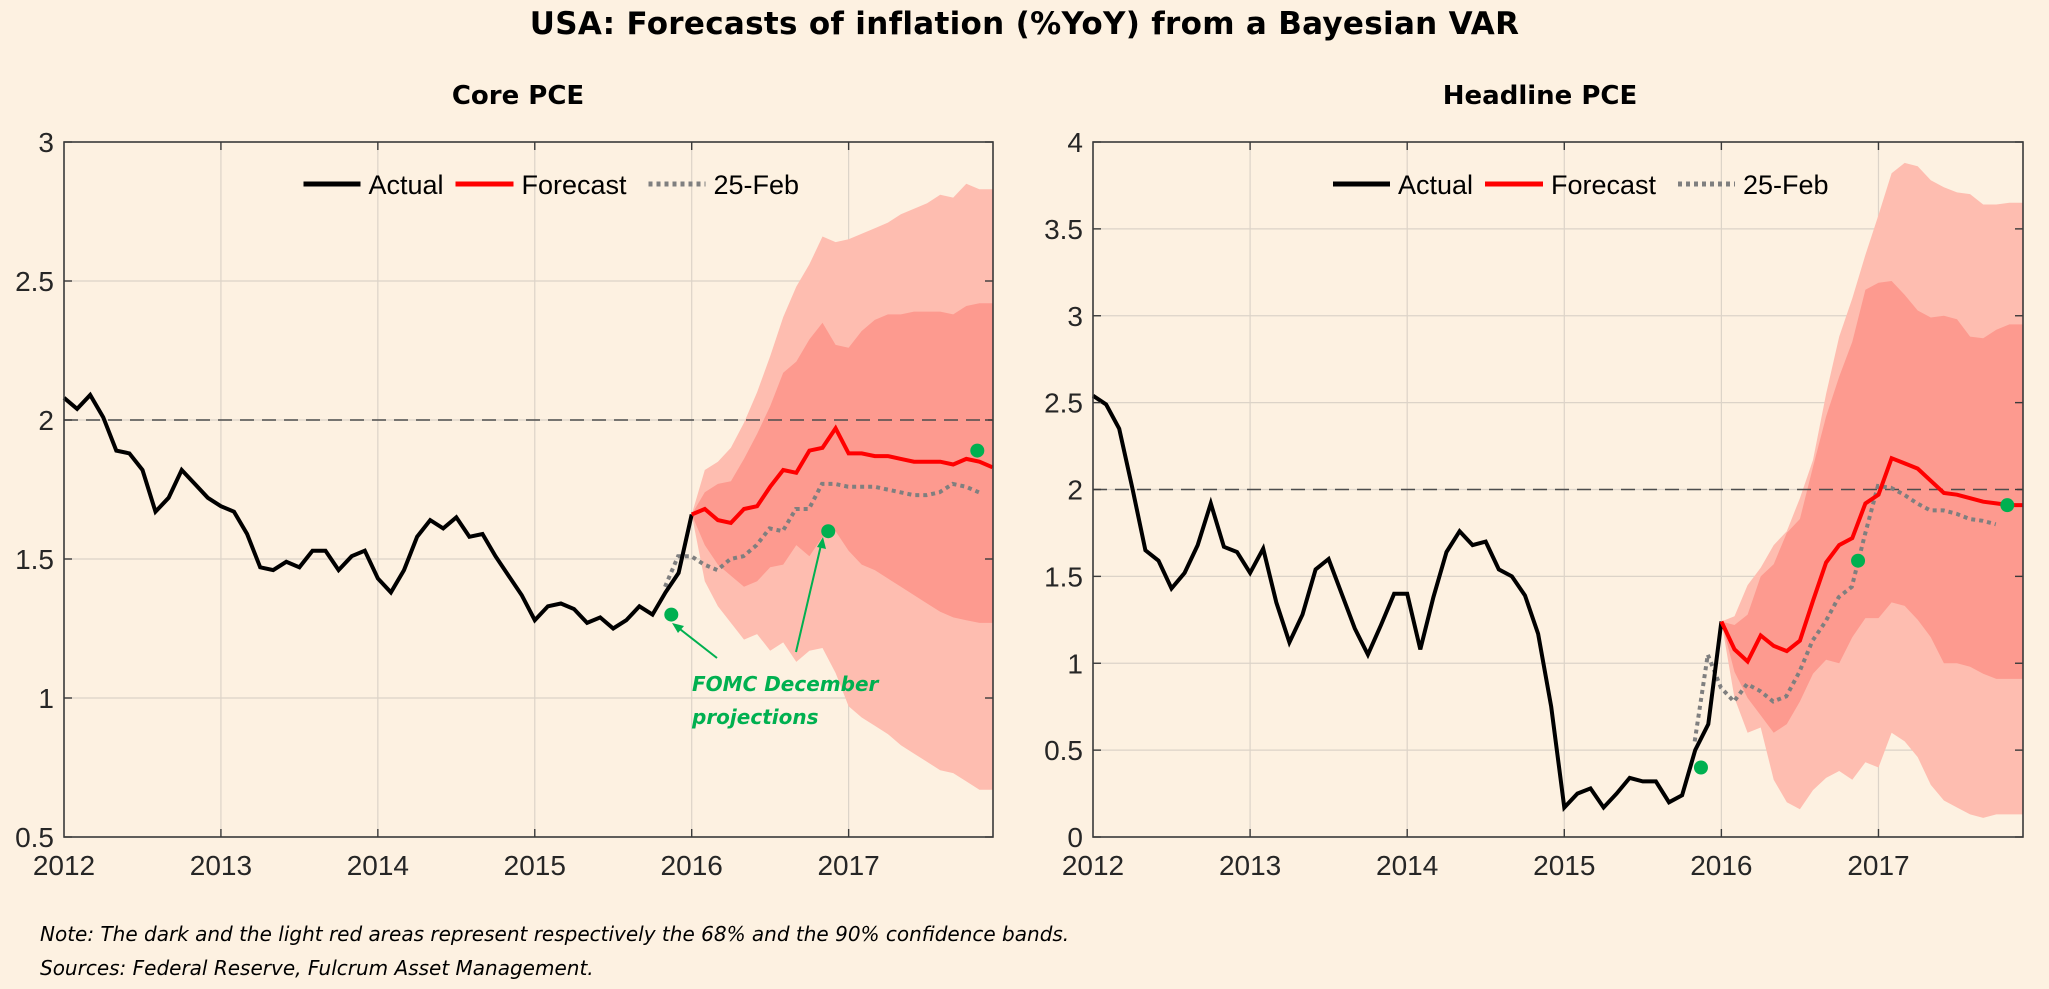 This screenshot has width=2049, height=989. What do you see at coordinates (1063, 229) in the screenshot?
I see `y-tick-label: 3.5` at bounding box center [1063, 229].